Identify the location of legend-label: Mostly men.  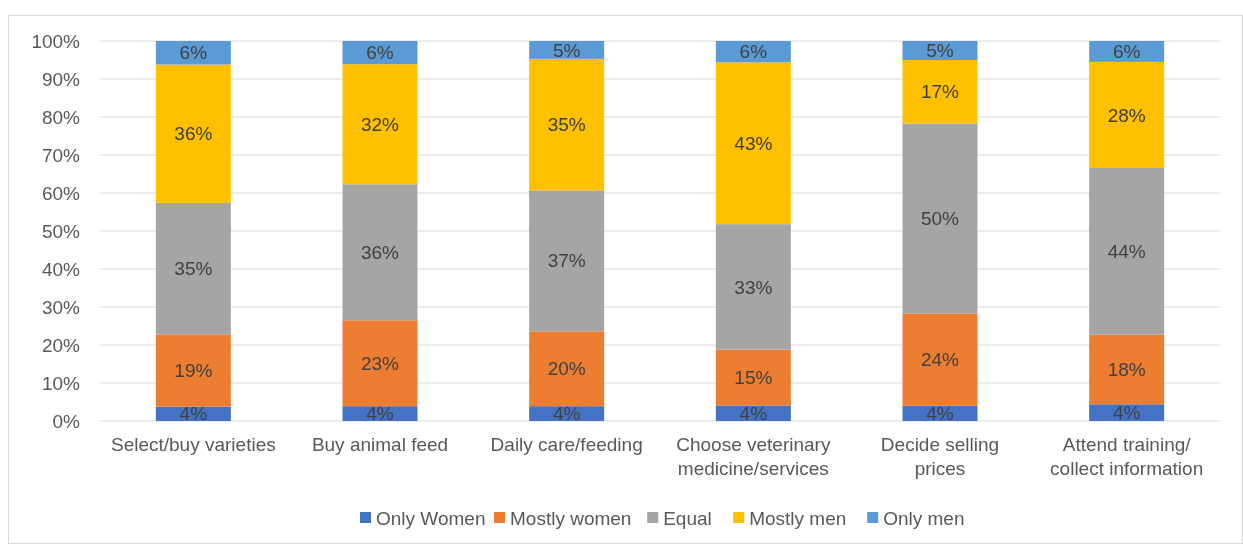
(798, 518).